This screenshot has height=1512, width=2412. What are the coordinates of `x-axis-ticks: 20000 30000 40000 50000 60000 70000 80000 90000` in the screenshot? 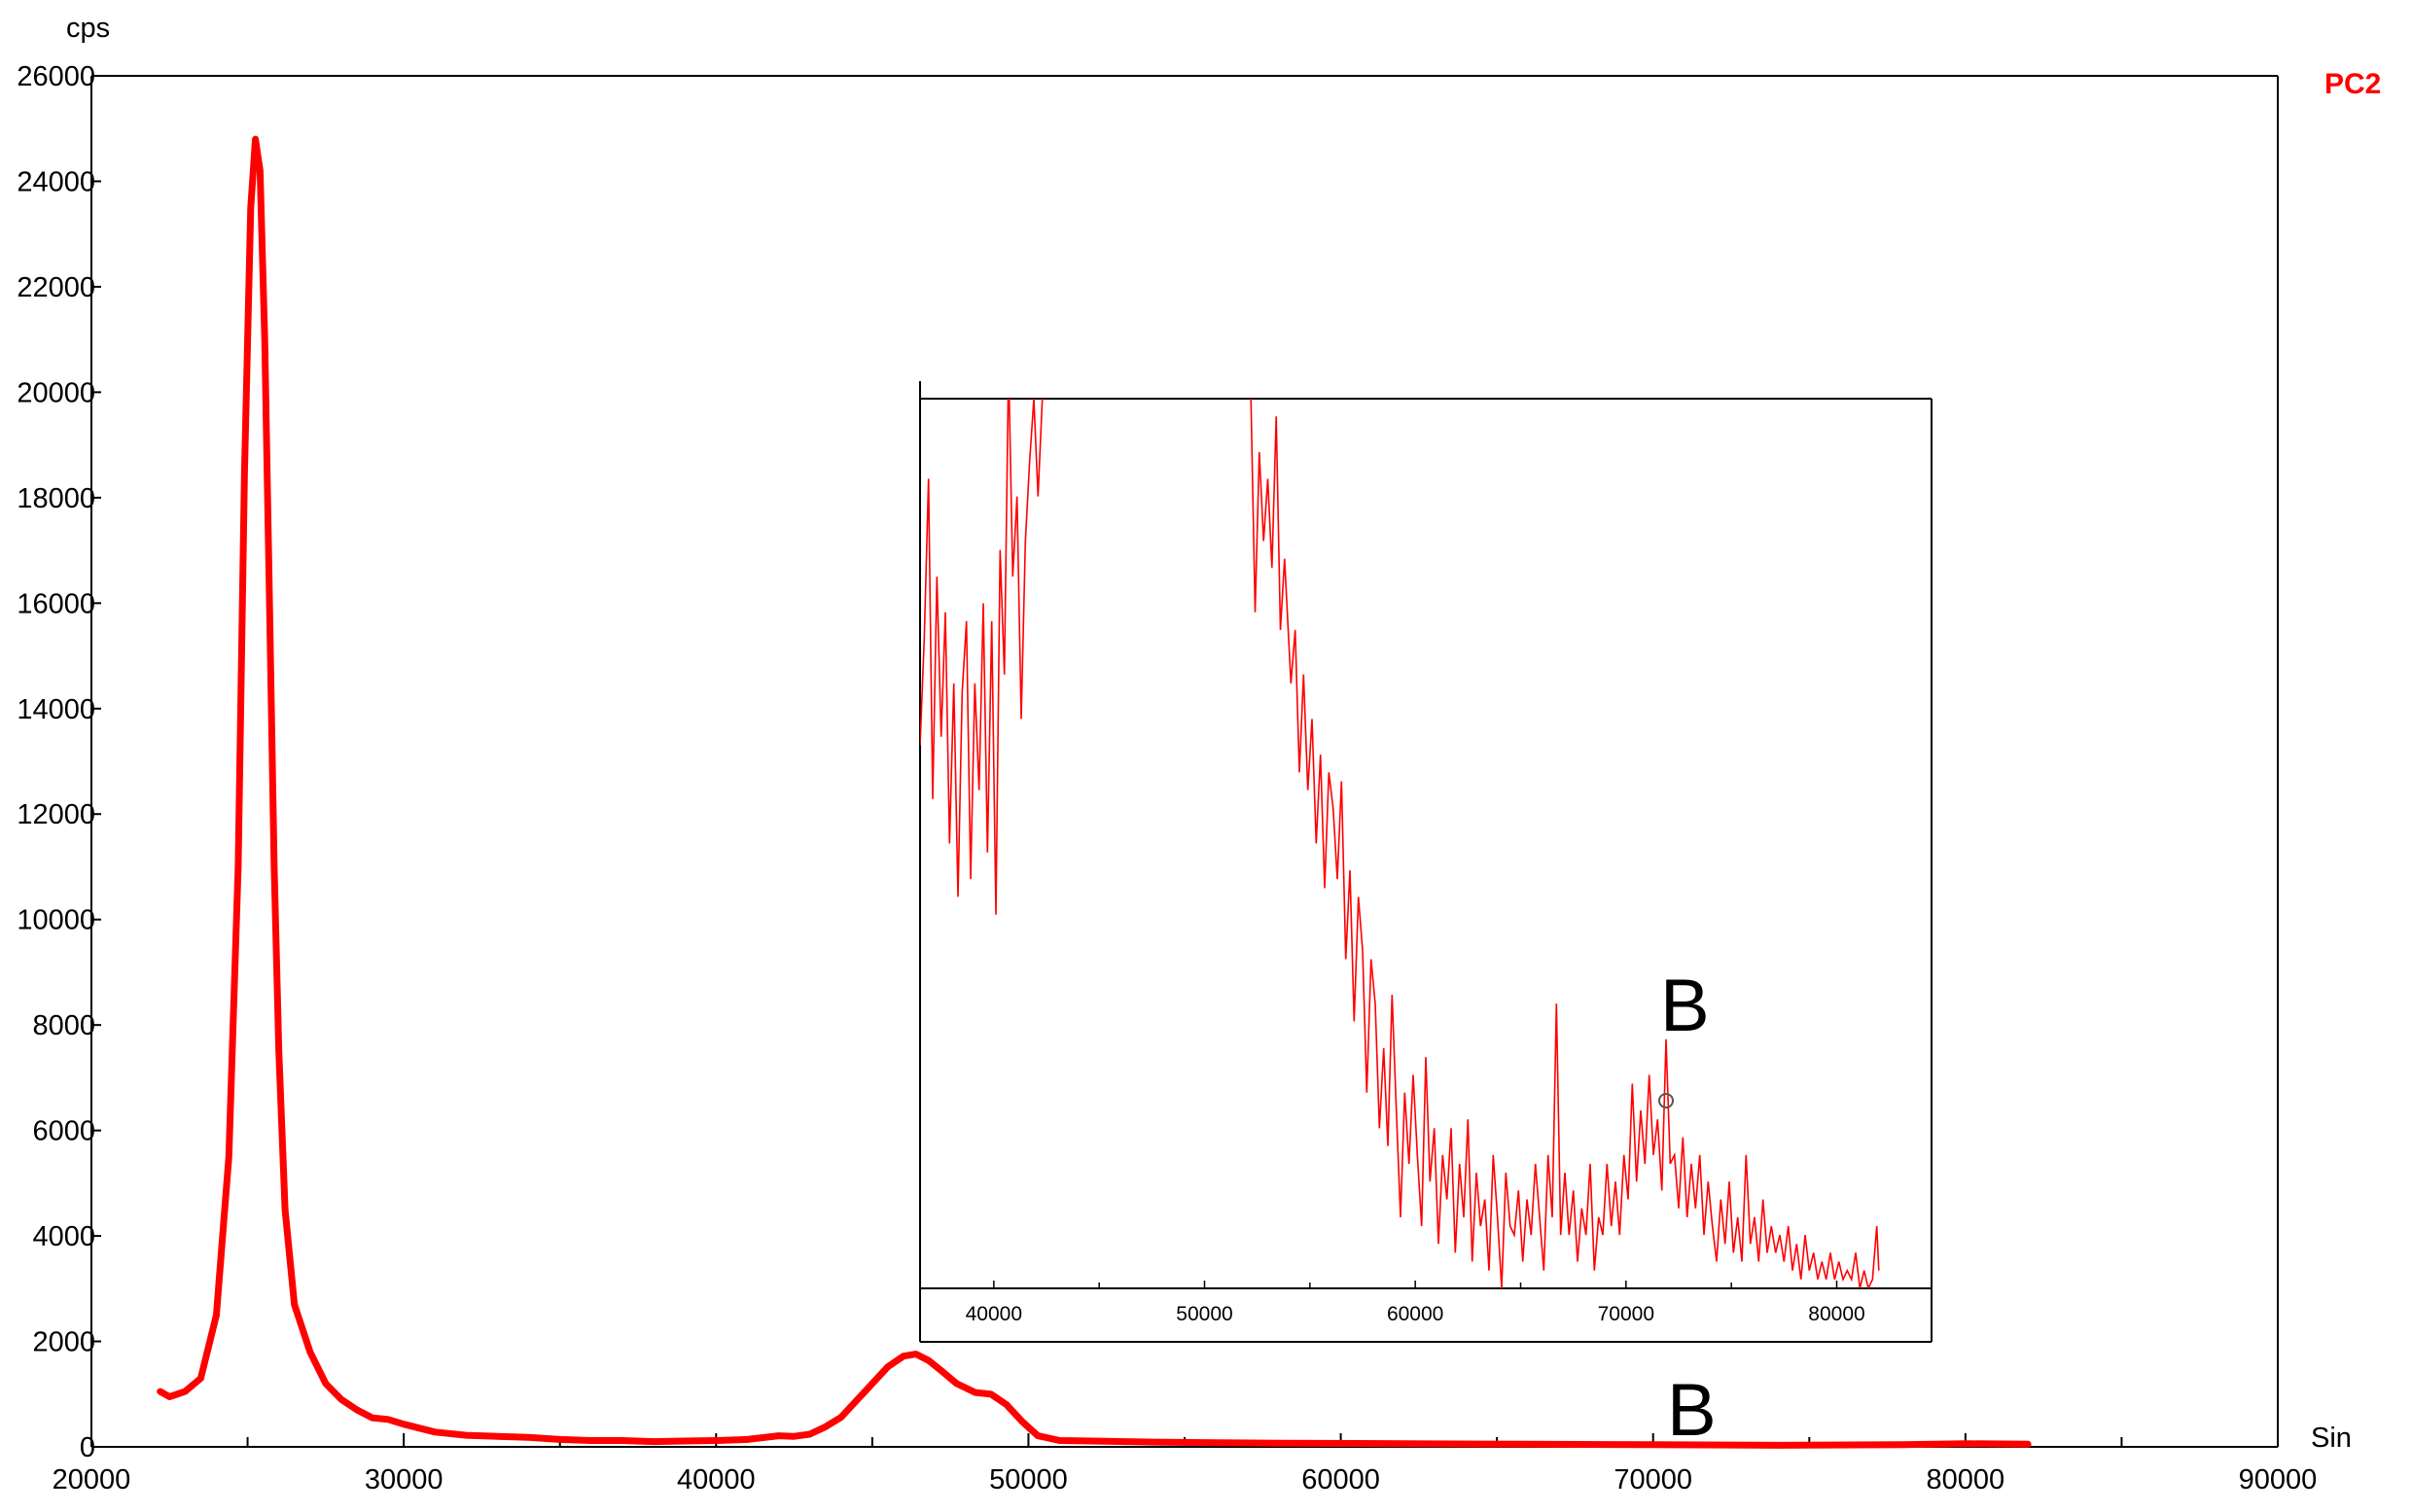 It's located at (1185, 1464).